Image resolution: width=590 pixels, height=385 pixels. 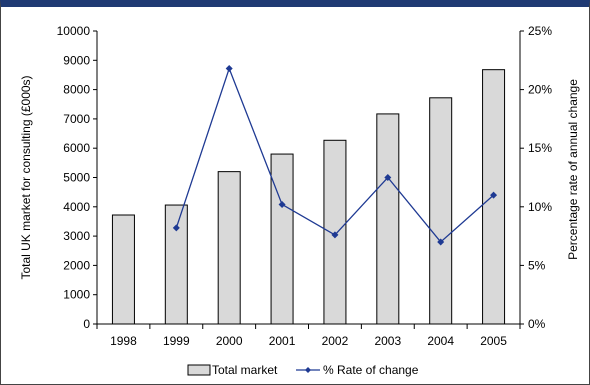 What do you see at coordinates (540, 207) in the screenshot?
I see `y2-tick-label: 10%` at bounding box center [540, 207].